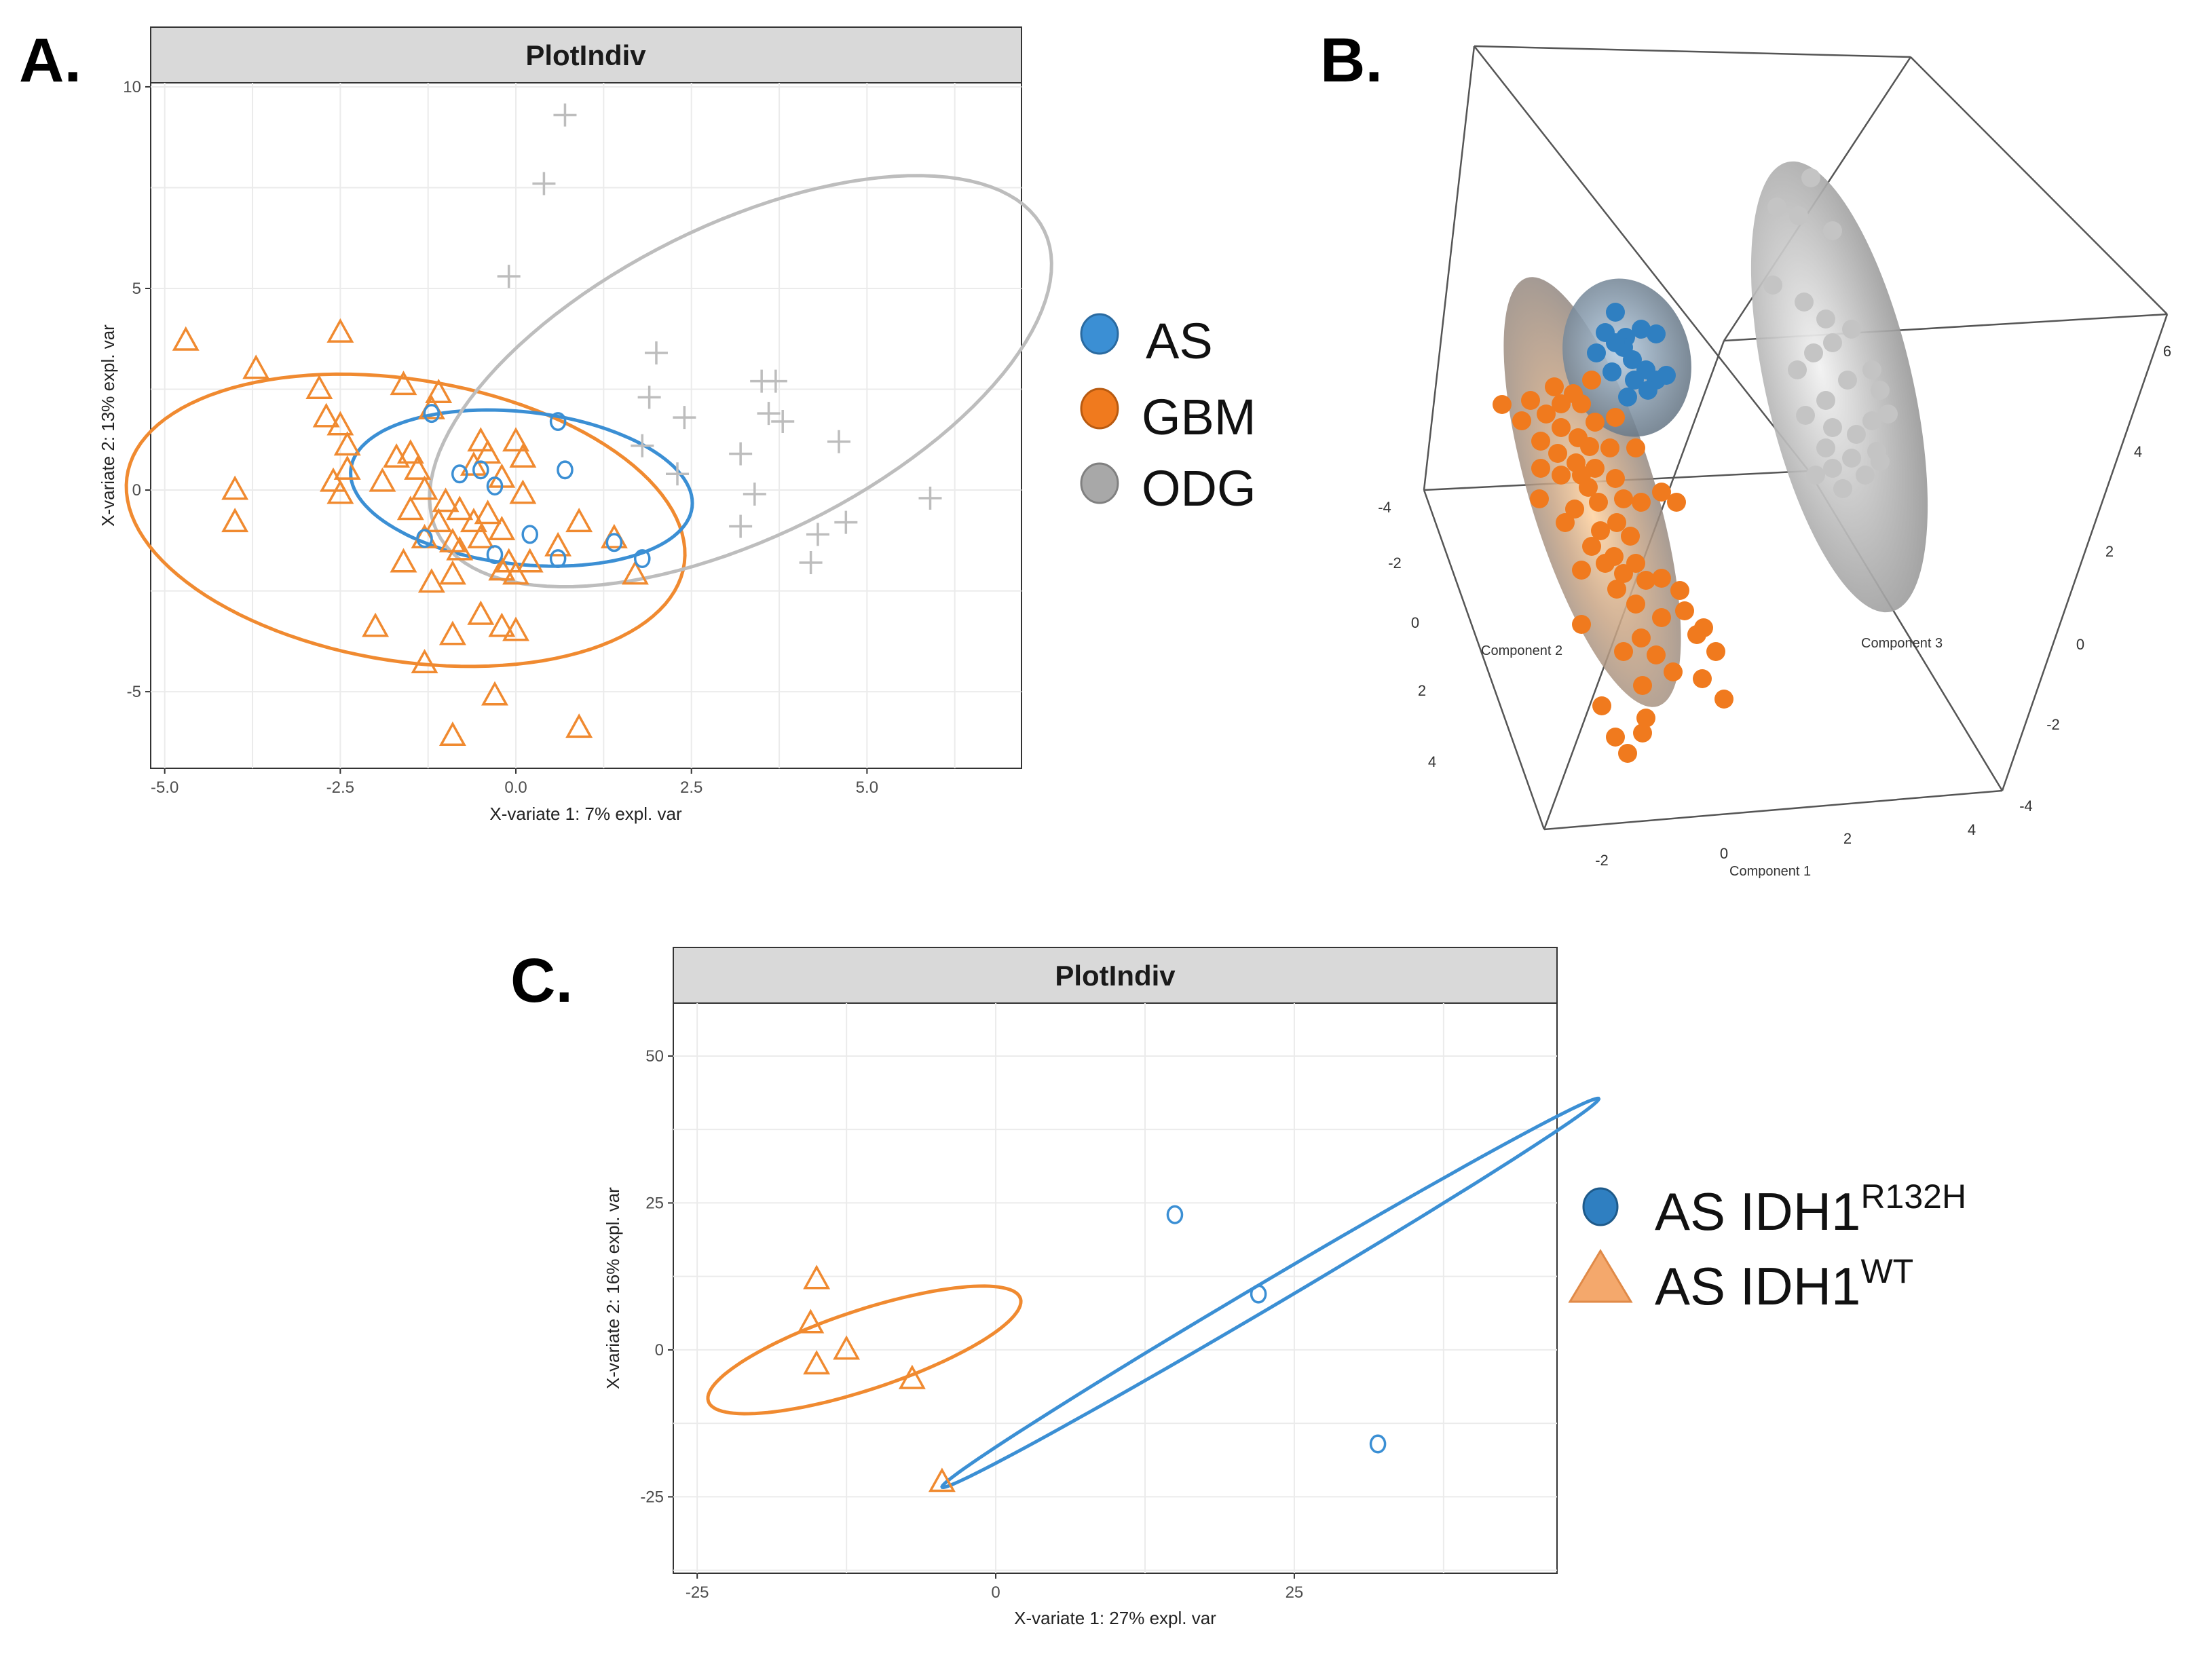  What do you see at coordinates (586, 55) in the screenshot?
I see `panel-a-strip` at bounding box center [586, 55].